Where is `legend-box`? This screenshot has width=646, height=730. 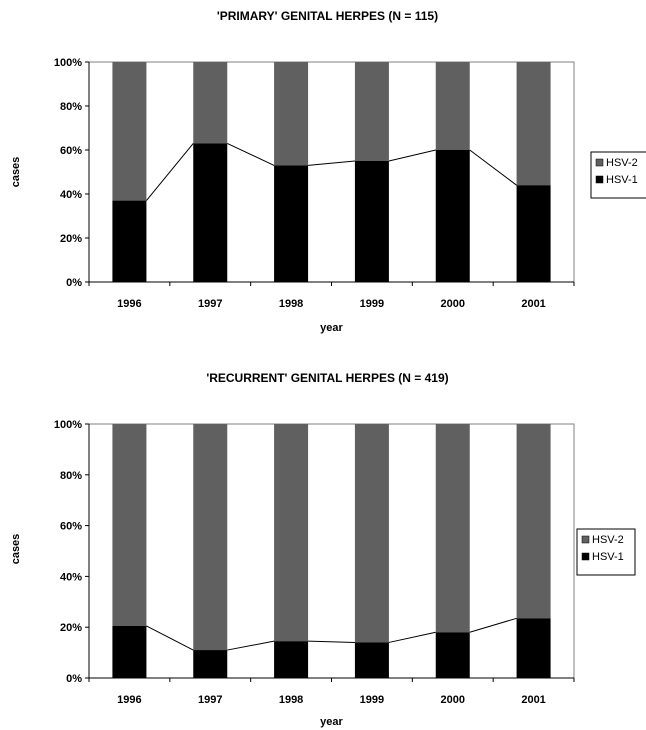
legend-box is located at coordinates (606, 552).